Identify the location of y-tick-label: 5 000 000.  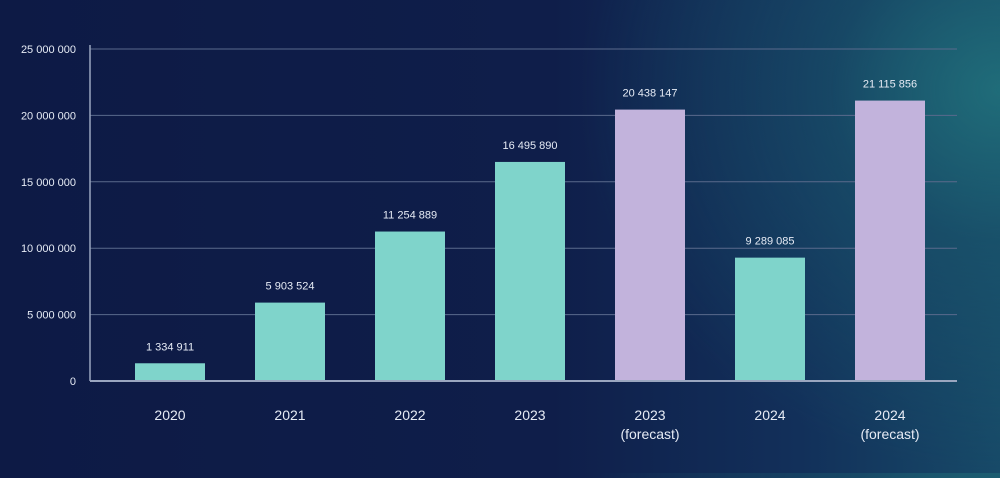
(51, 316).